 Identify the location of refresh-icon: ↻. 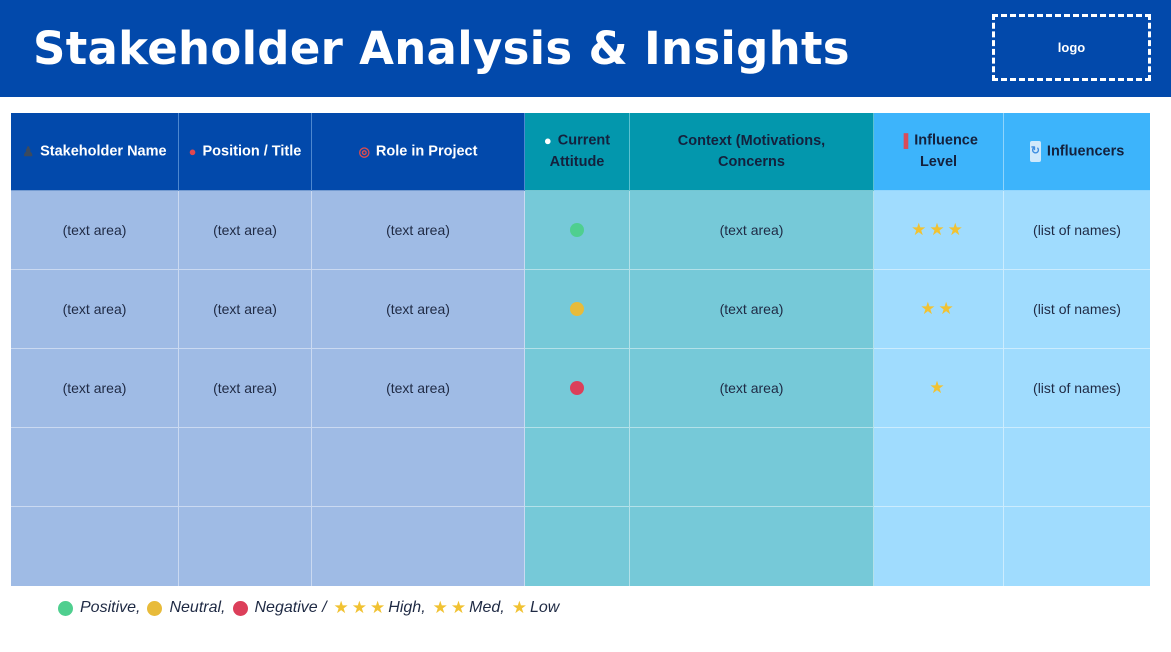
(1035, 151).